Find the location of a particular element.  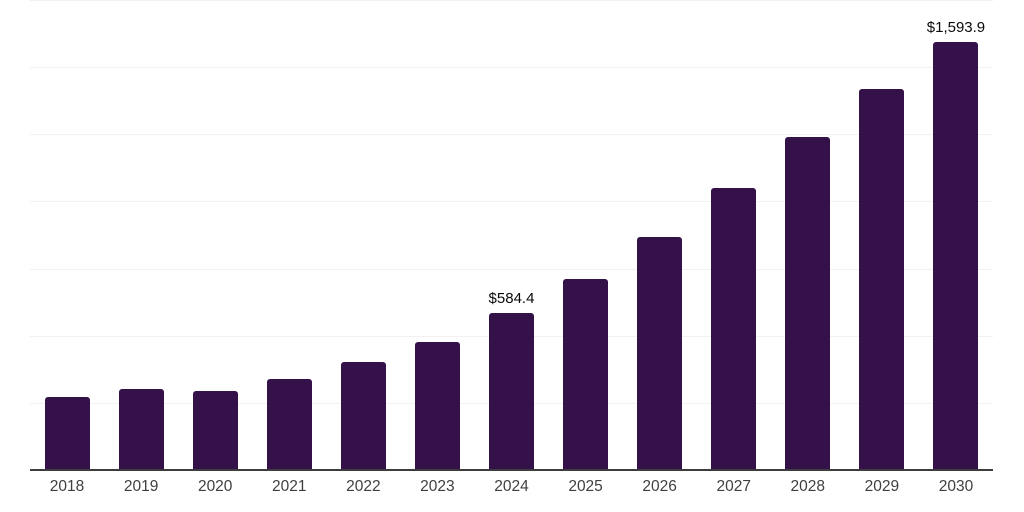

bar-2030 is located at coordinates (956, 255).